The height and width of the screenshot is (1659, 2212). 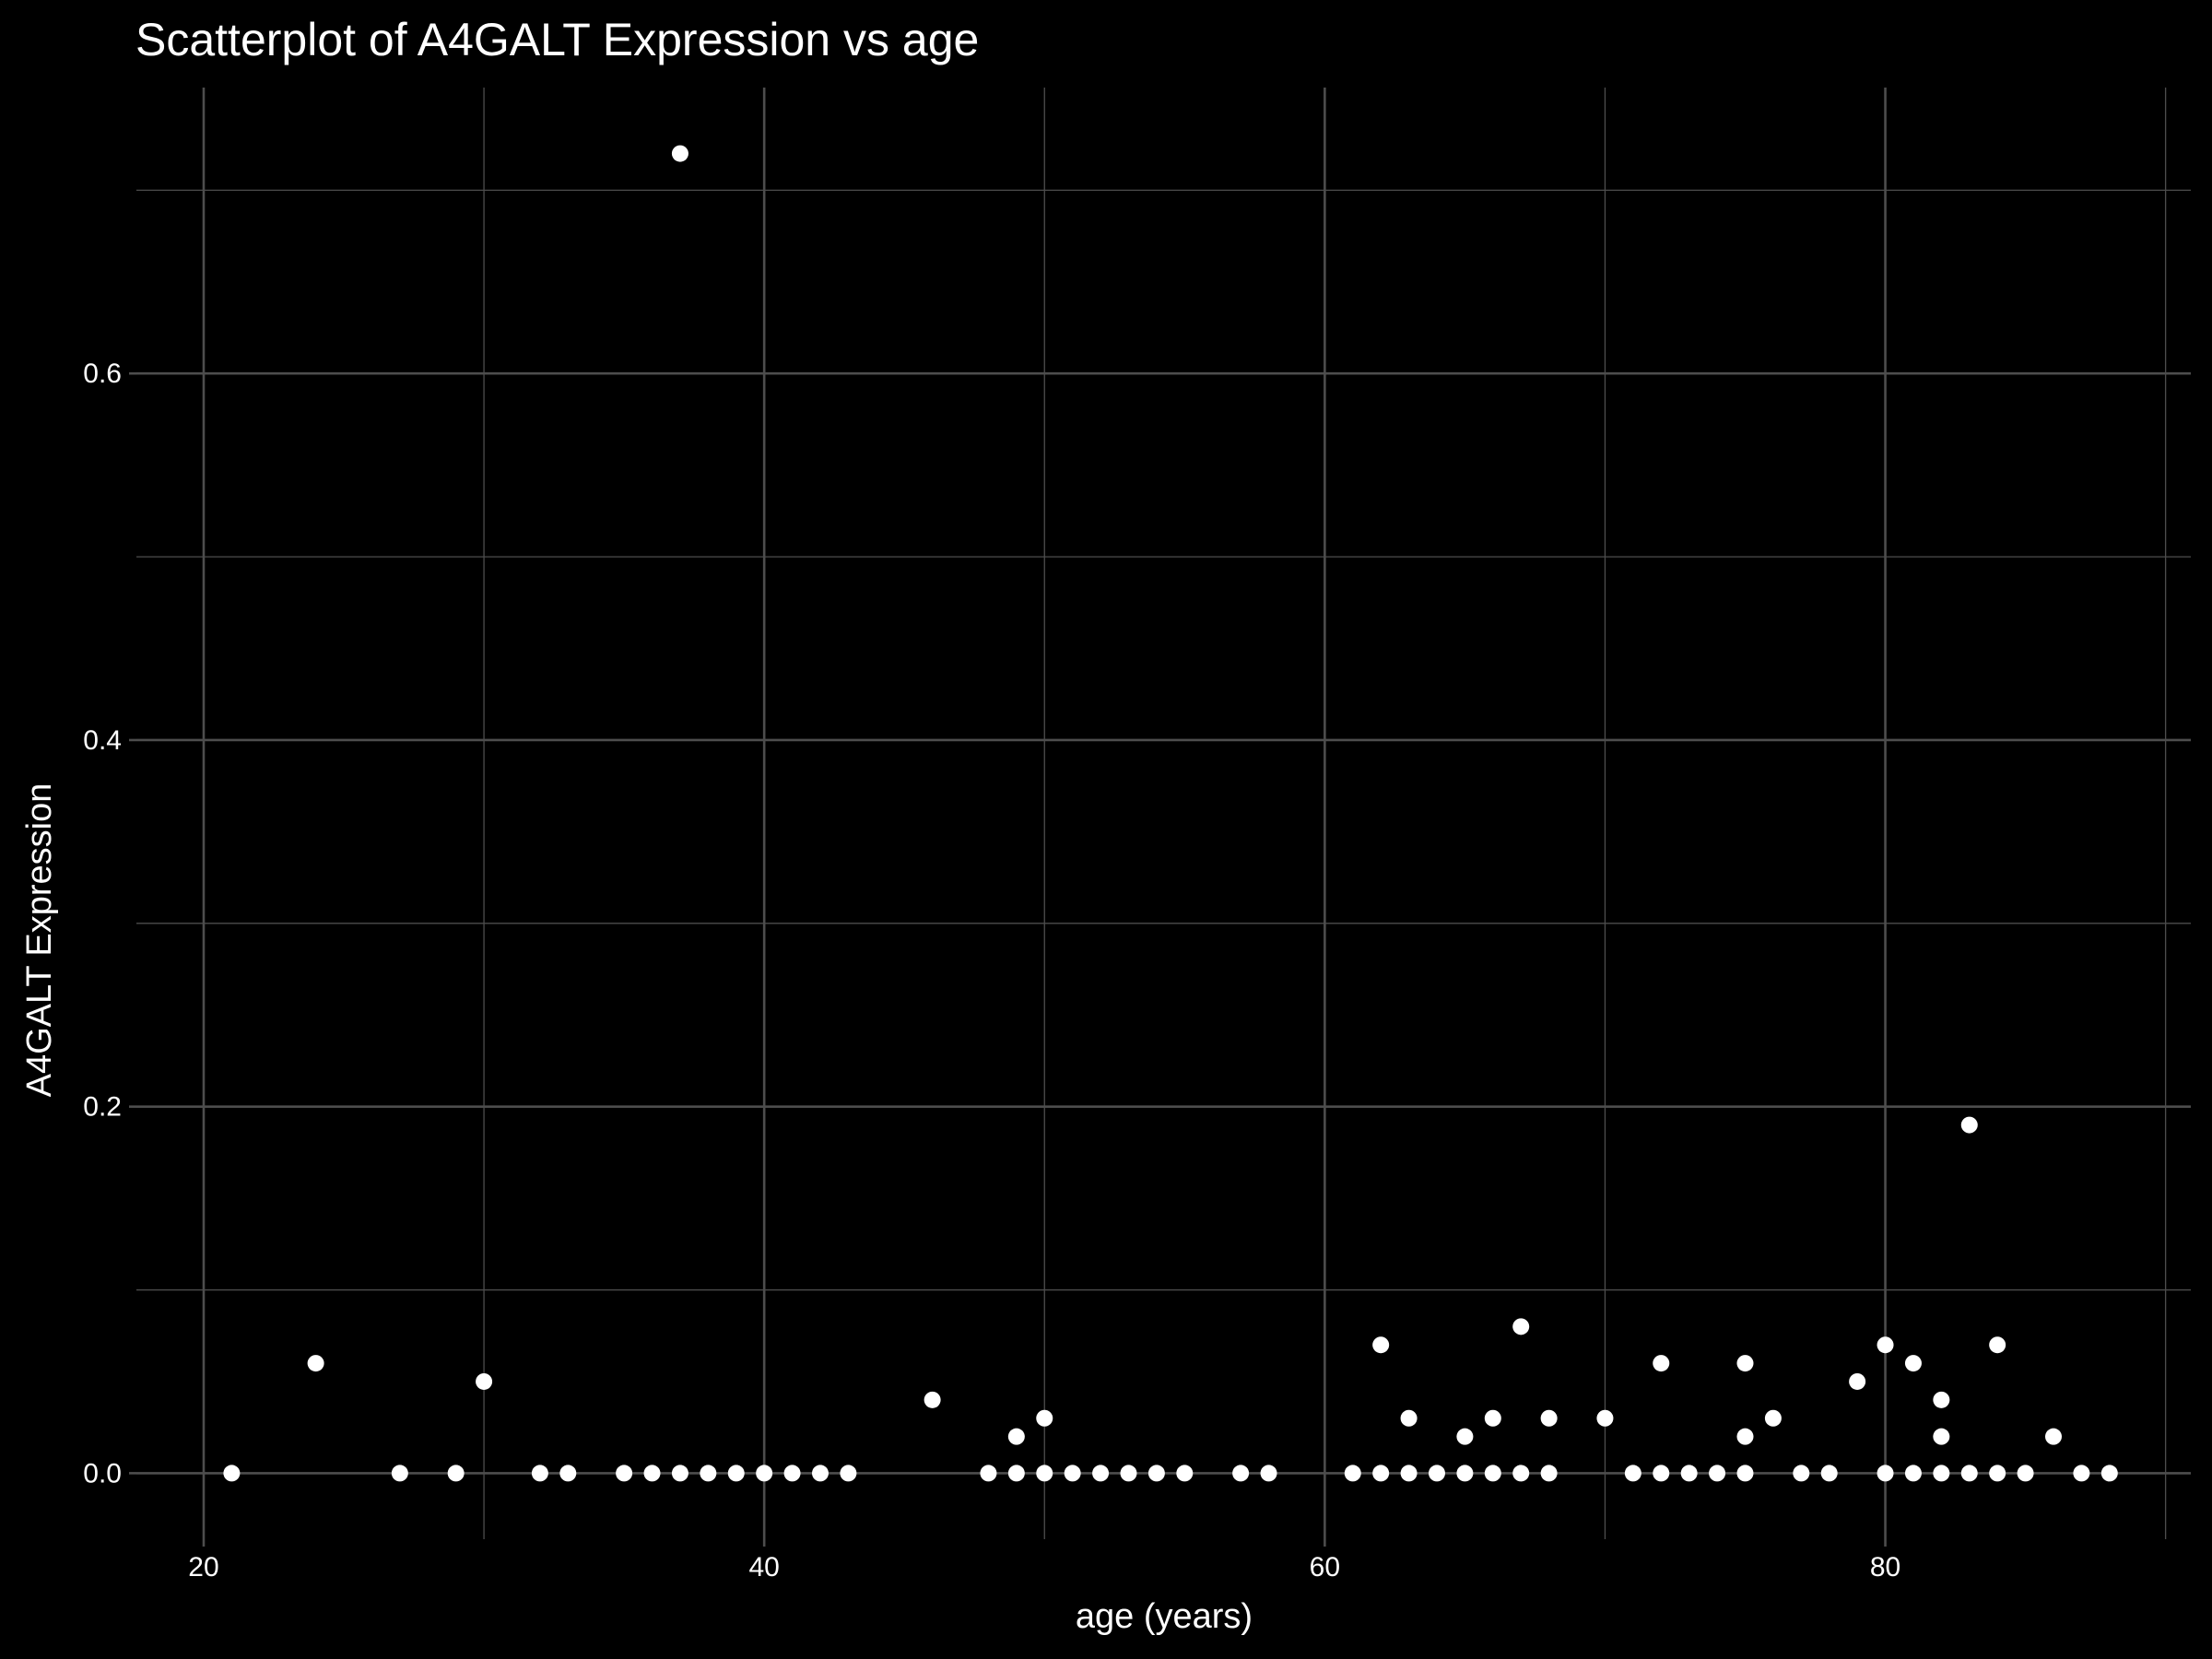 I want to click on chart-title: Scatterplot of A4GALT Expression vs age, so click(x=557, y=39).